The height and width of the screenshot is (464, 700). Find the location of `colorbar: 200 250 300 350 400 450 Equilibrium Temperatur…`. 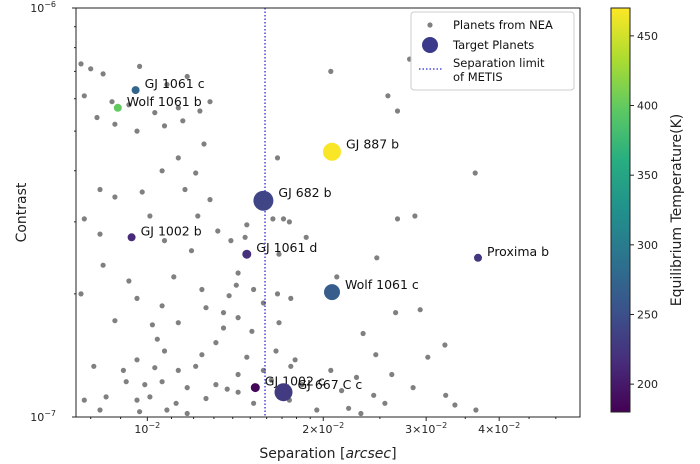

colorbar: 200 250 300 350 400 450 Equilibrium Temperatur… is located at coordinates (647, 210).